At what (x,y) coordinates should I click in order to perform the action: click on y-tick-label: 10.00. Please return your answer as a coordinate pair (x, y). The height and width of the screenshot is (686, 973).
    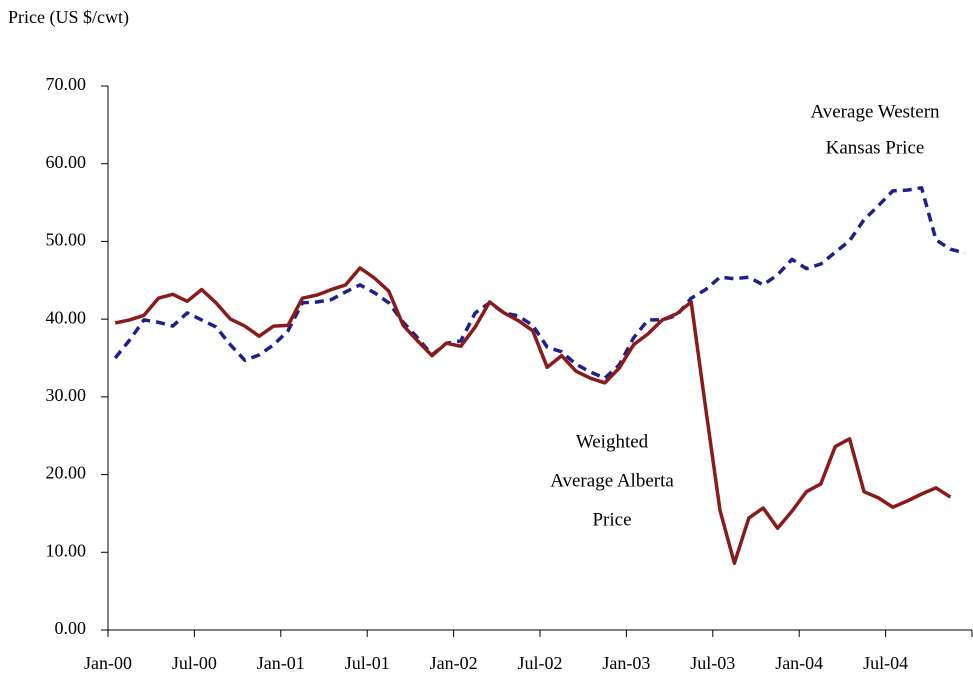
    Looking at the image, I should click on (66, 550).